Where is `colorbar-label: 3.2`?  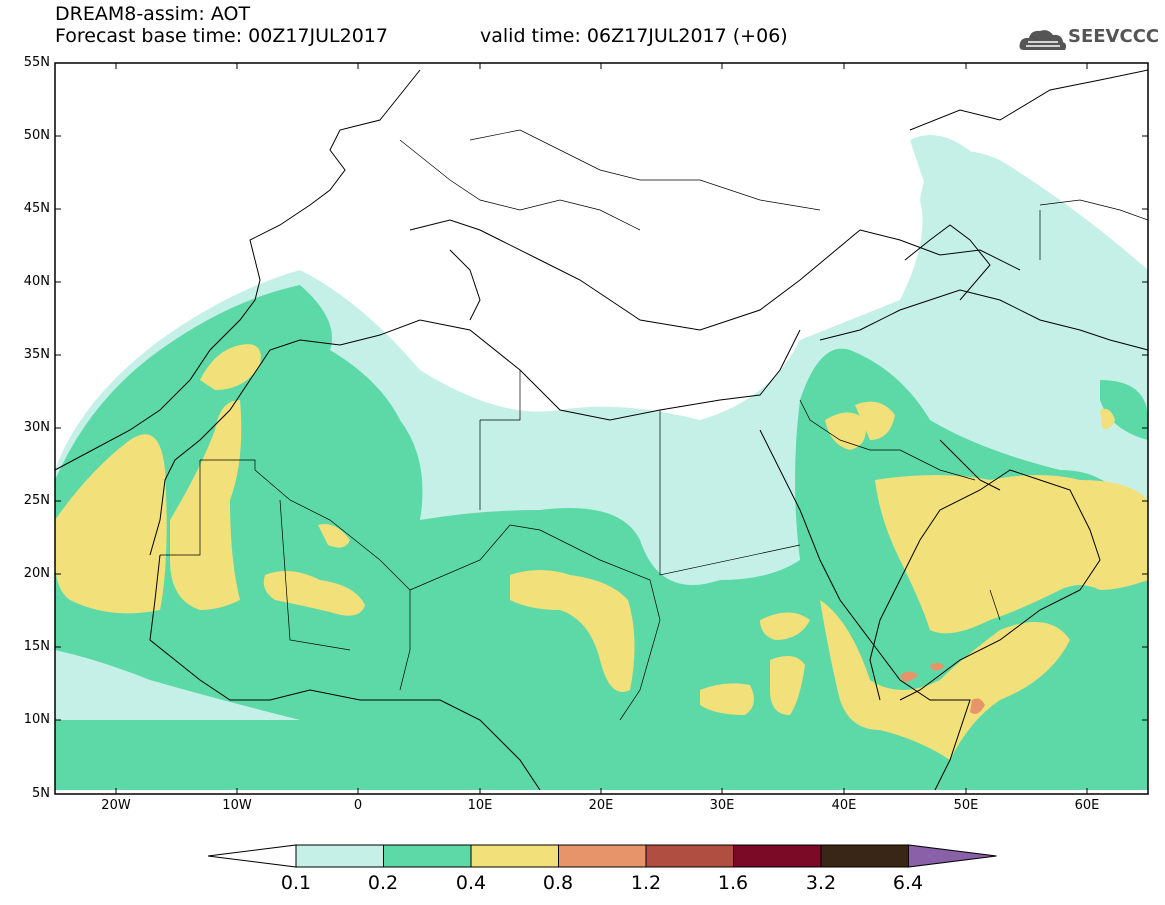 colorbar-label: 3.2 is located at coordinates (821, 883).